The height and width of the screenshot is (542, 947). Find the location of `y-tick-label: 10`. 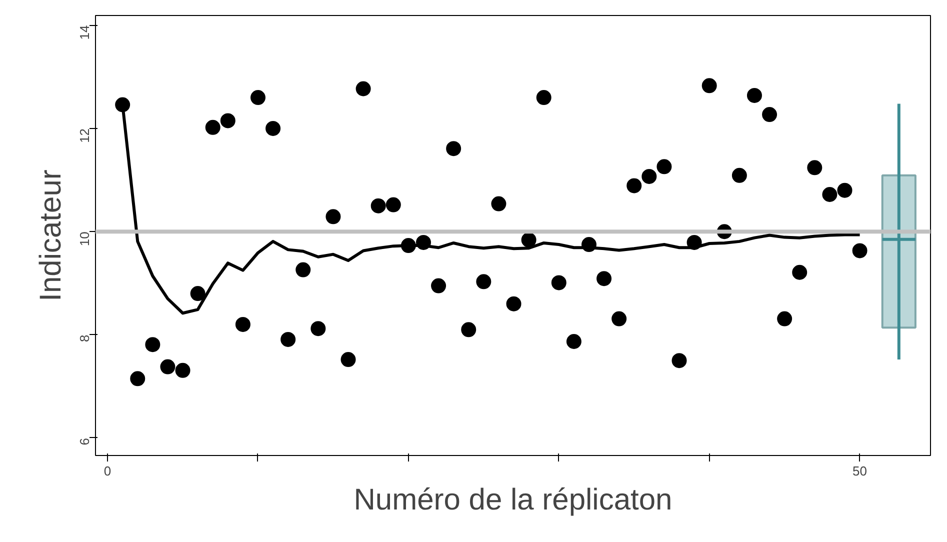

y-tick-label: 10 is located at coordinates (84, 239).